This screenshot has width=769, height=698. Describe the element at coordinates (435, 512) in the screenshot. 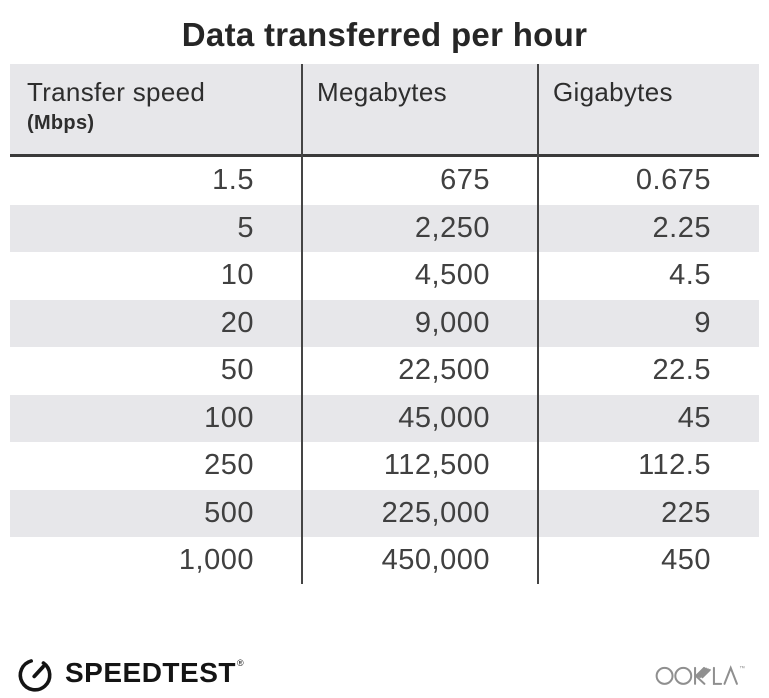

I see `table-cell-megabytes: 225,000` at that location.